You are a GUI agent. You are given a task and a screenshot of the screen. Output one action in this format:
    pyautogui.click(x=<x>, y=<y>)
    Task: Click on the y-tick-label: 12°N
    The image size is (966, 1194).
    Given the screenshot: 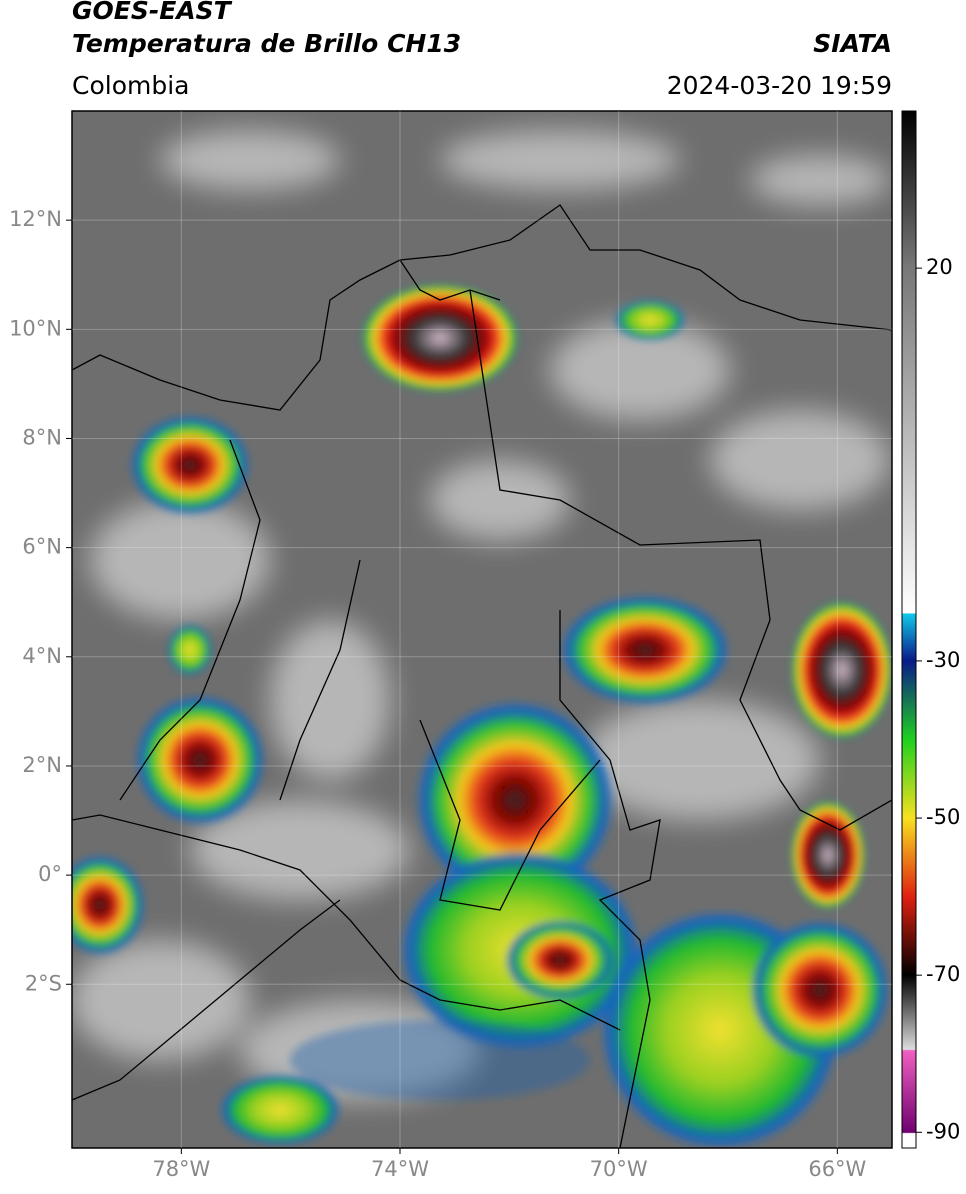 What is the action you would take?
    pyautogui.click(x=35, y=219)
    